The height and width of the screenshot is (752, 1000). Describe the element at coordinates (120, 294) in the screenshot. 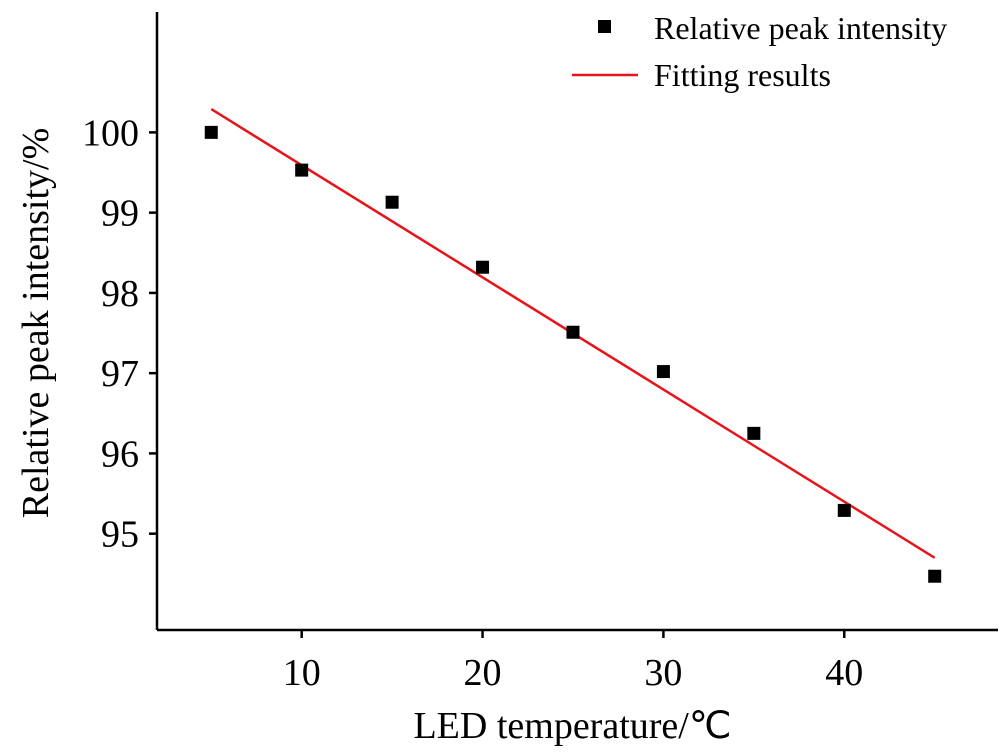

I see `y-tick-label: 98` at that location.